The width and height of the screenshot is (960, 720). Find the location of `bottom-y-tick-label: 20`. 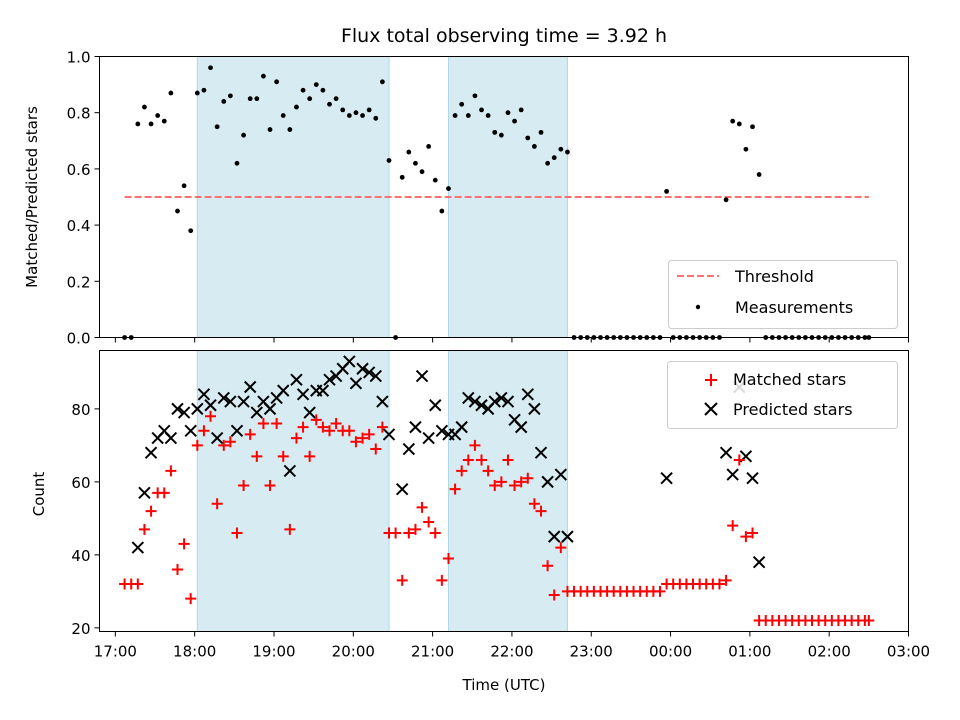

bottom-y-tick-label: 20 is located at coordinates (80, 629).